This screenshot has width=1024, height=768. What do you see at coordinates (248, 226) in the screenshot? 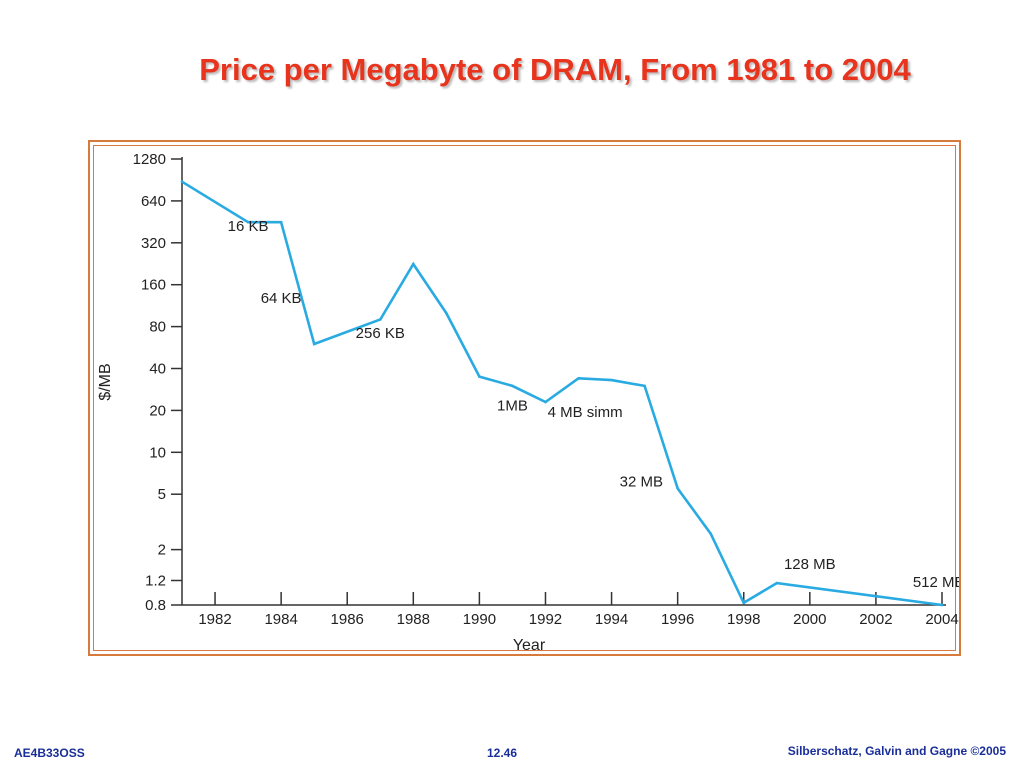
I see `memory-size-annotation: 16 KB` at bounding box center [248, 226].